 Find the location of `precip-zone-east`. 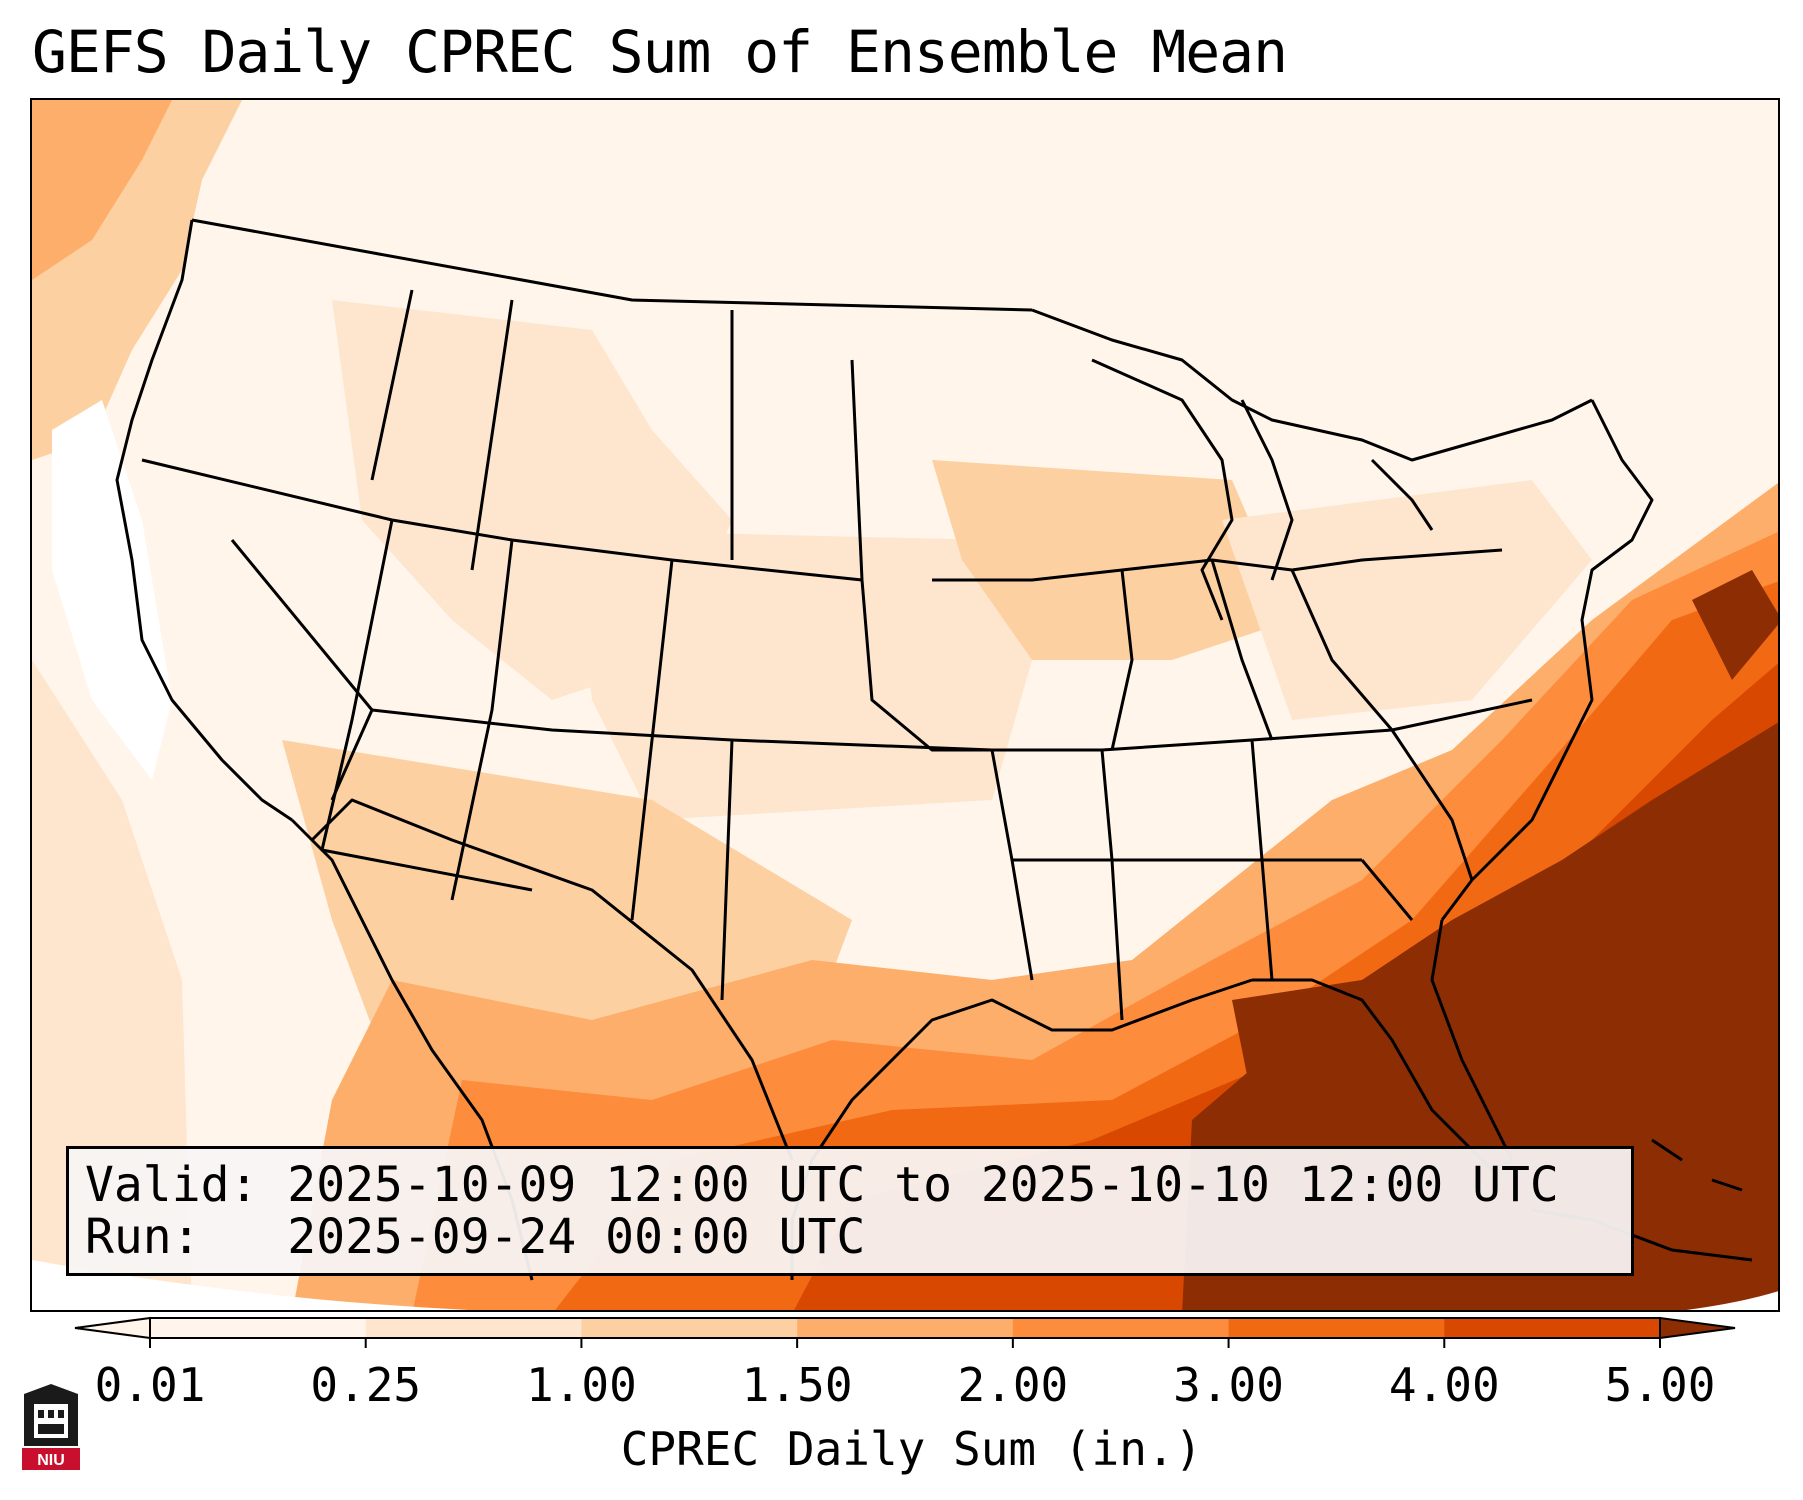

precip-zone-east is located at coordinates (1407, 600).